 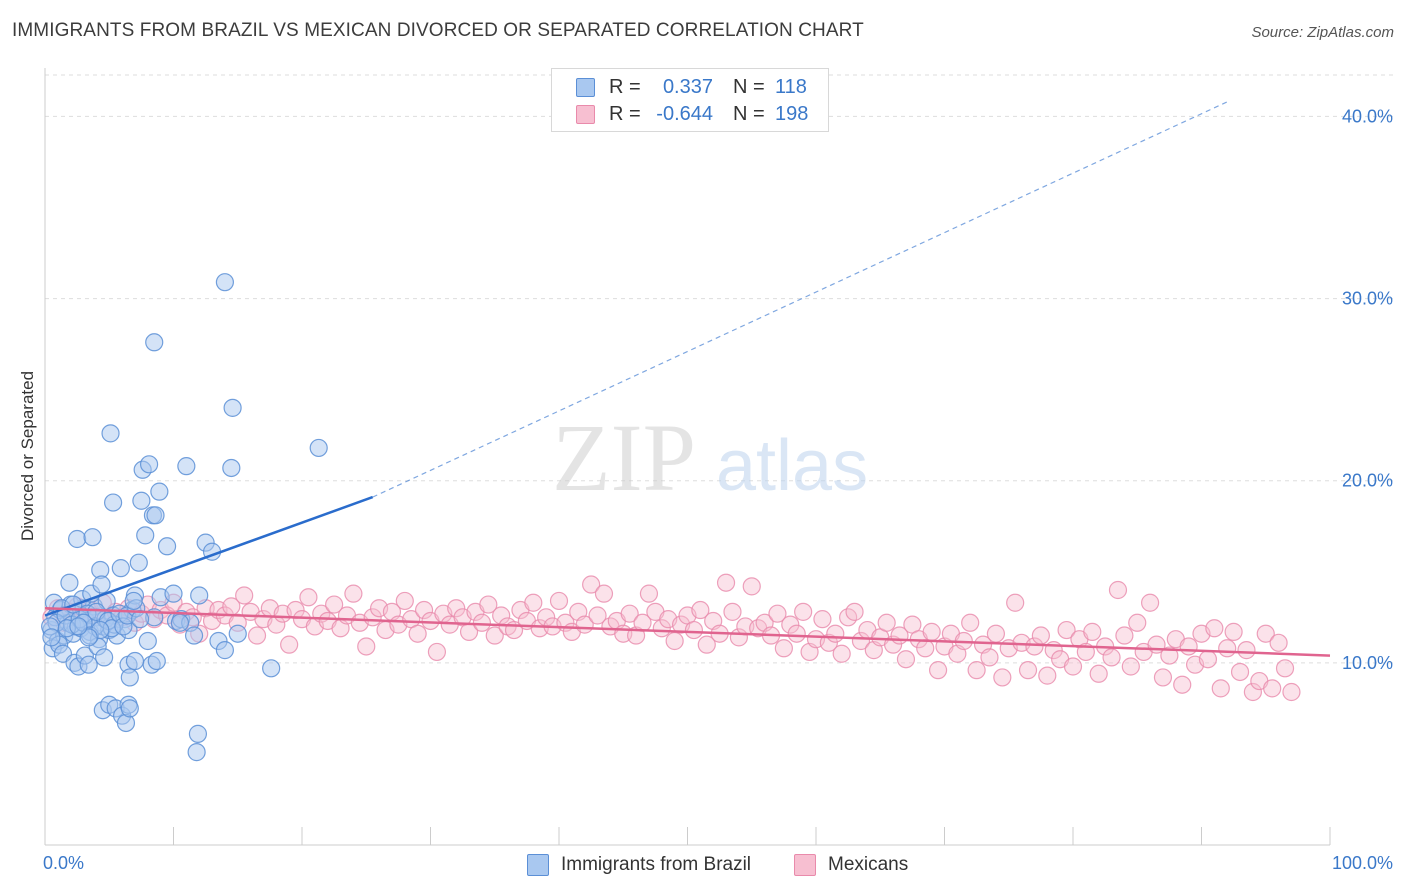 What do you see at coordinates (791, 86) in the screenshot?
I see `legend-n-value: 118` at bounding box center [791, 86].